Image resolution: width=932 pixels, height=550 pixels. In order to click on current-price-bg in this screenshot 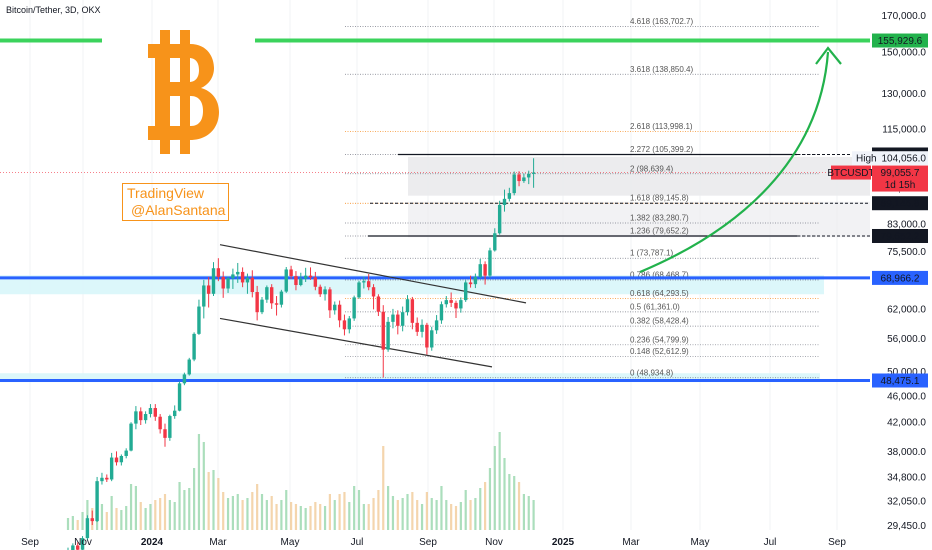, I will do `click(900, 178)`.